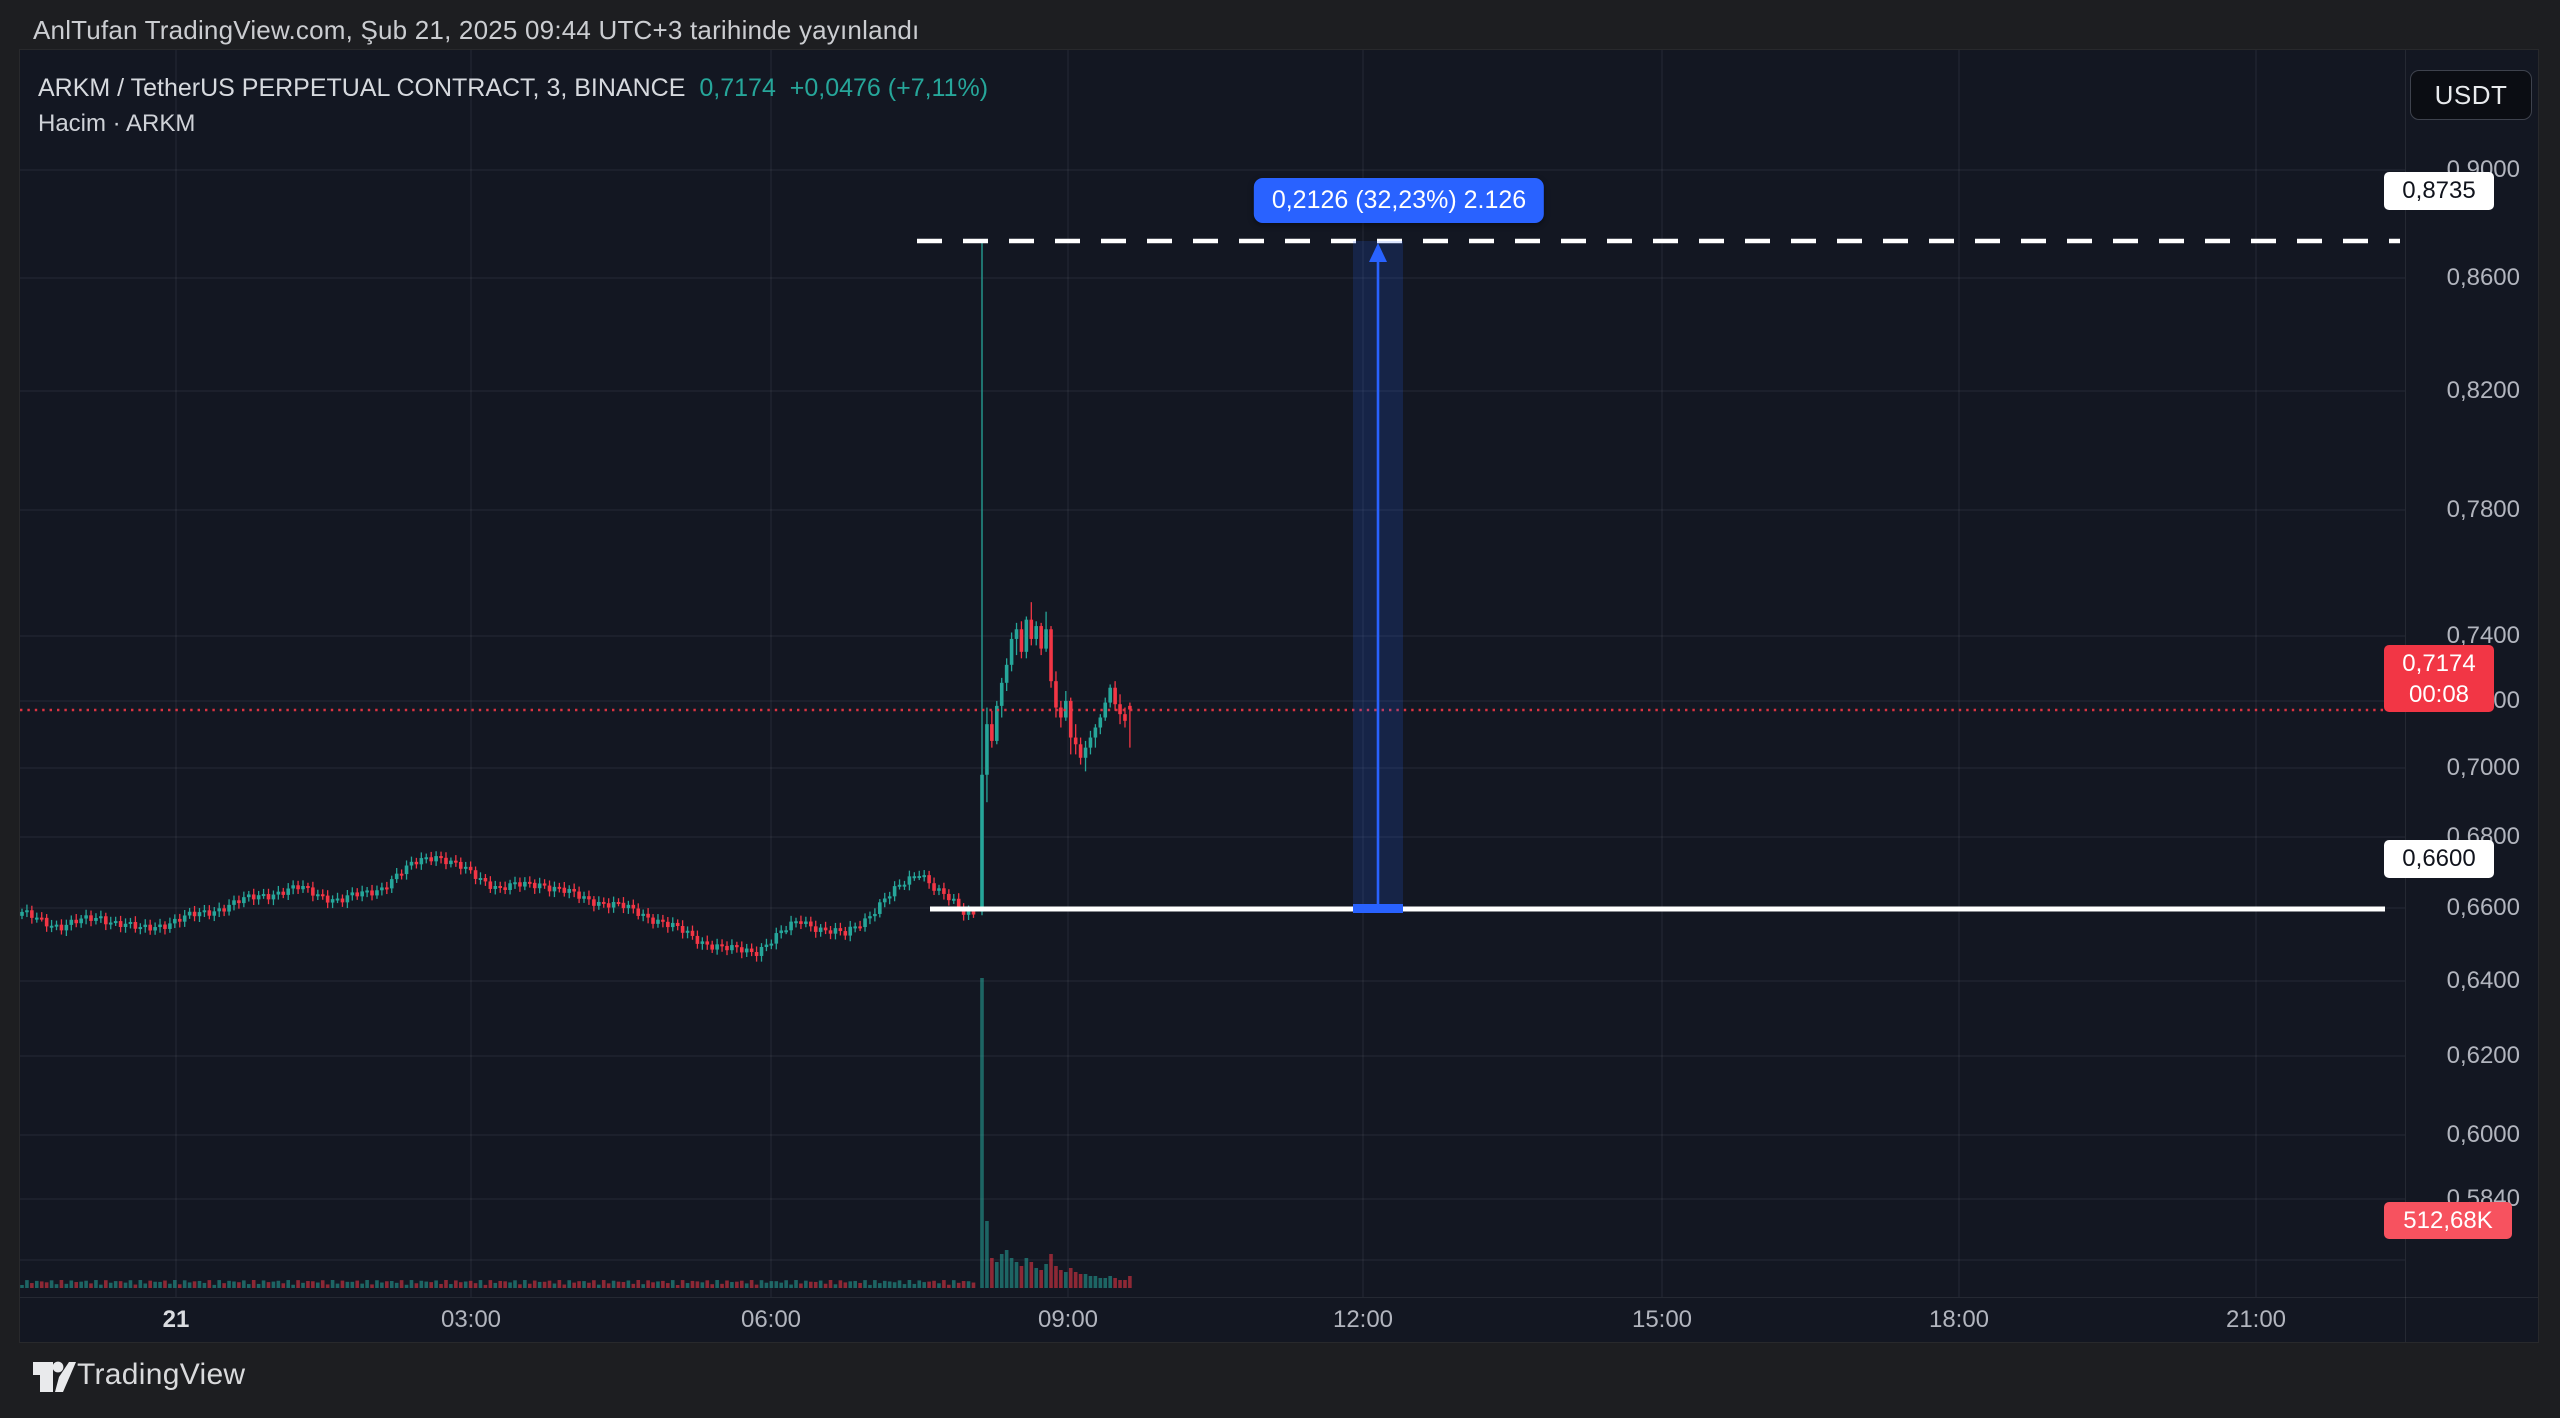 This screenshot has width=2560, height=1418. I want to click on price-tick-label: 0,8600, so click(2483, 277).